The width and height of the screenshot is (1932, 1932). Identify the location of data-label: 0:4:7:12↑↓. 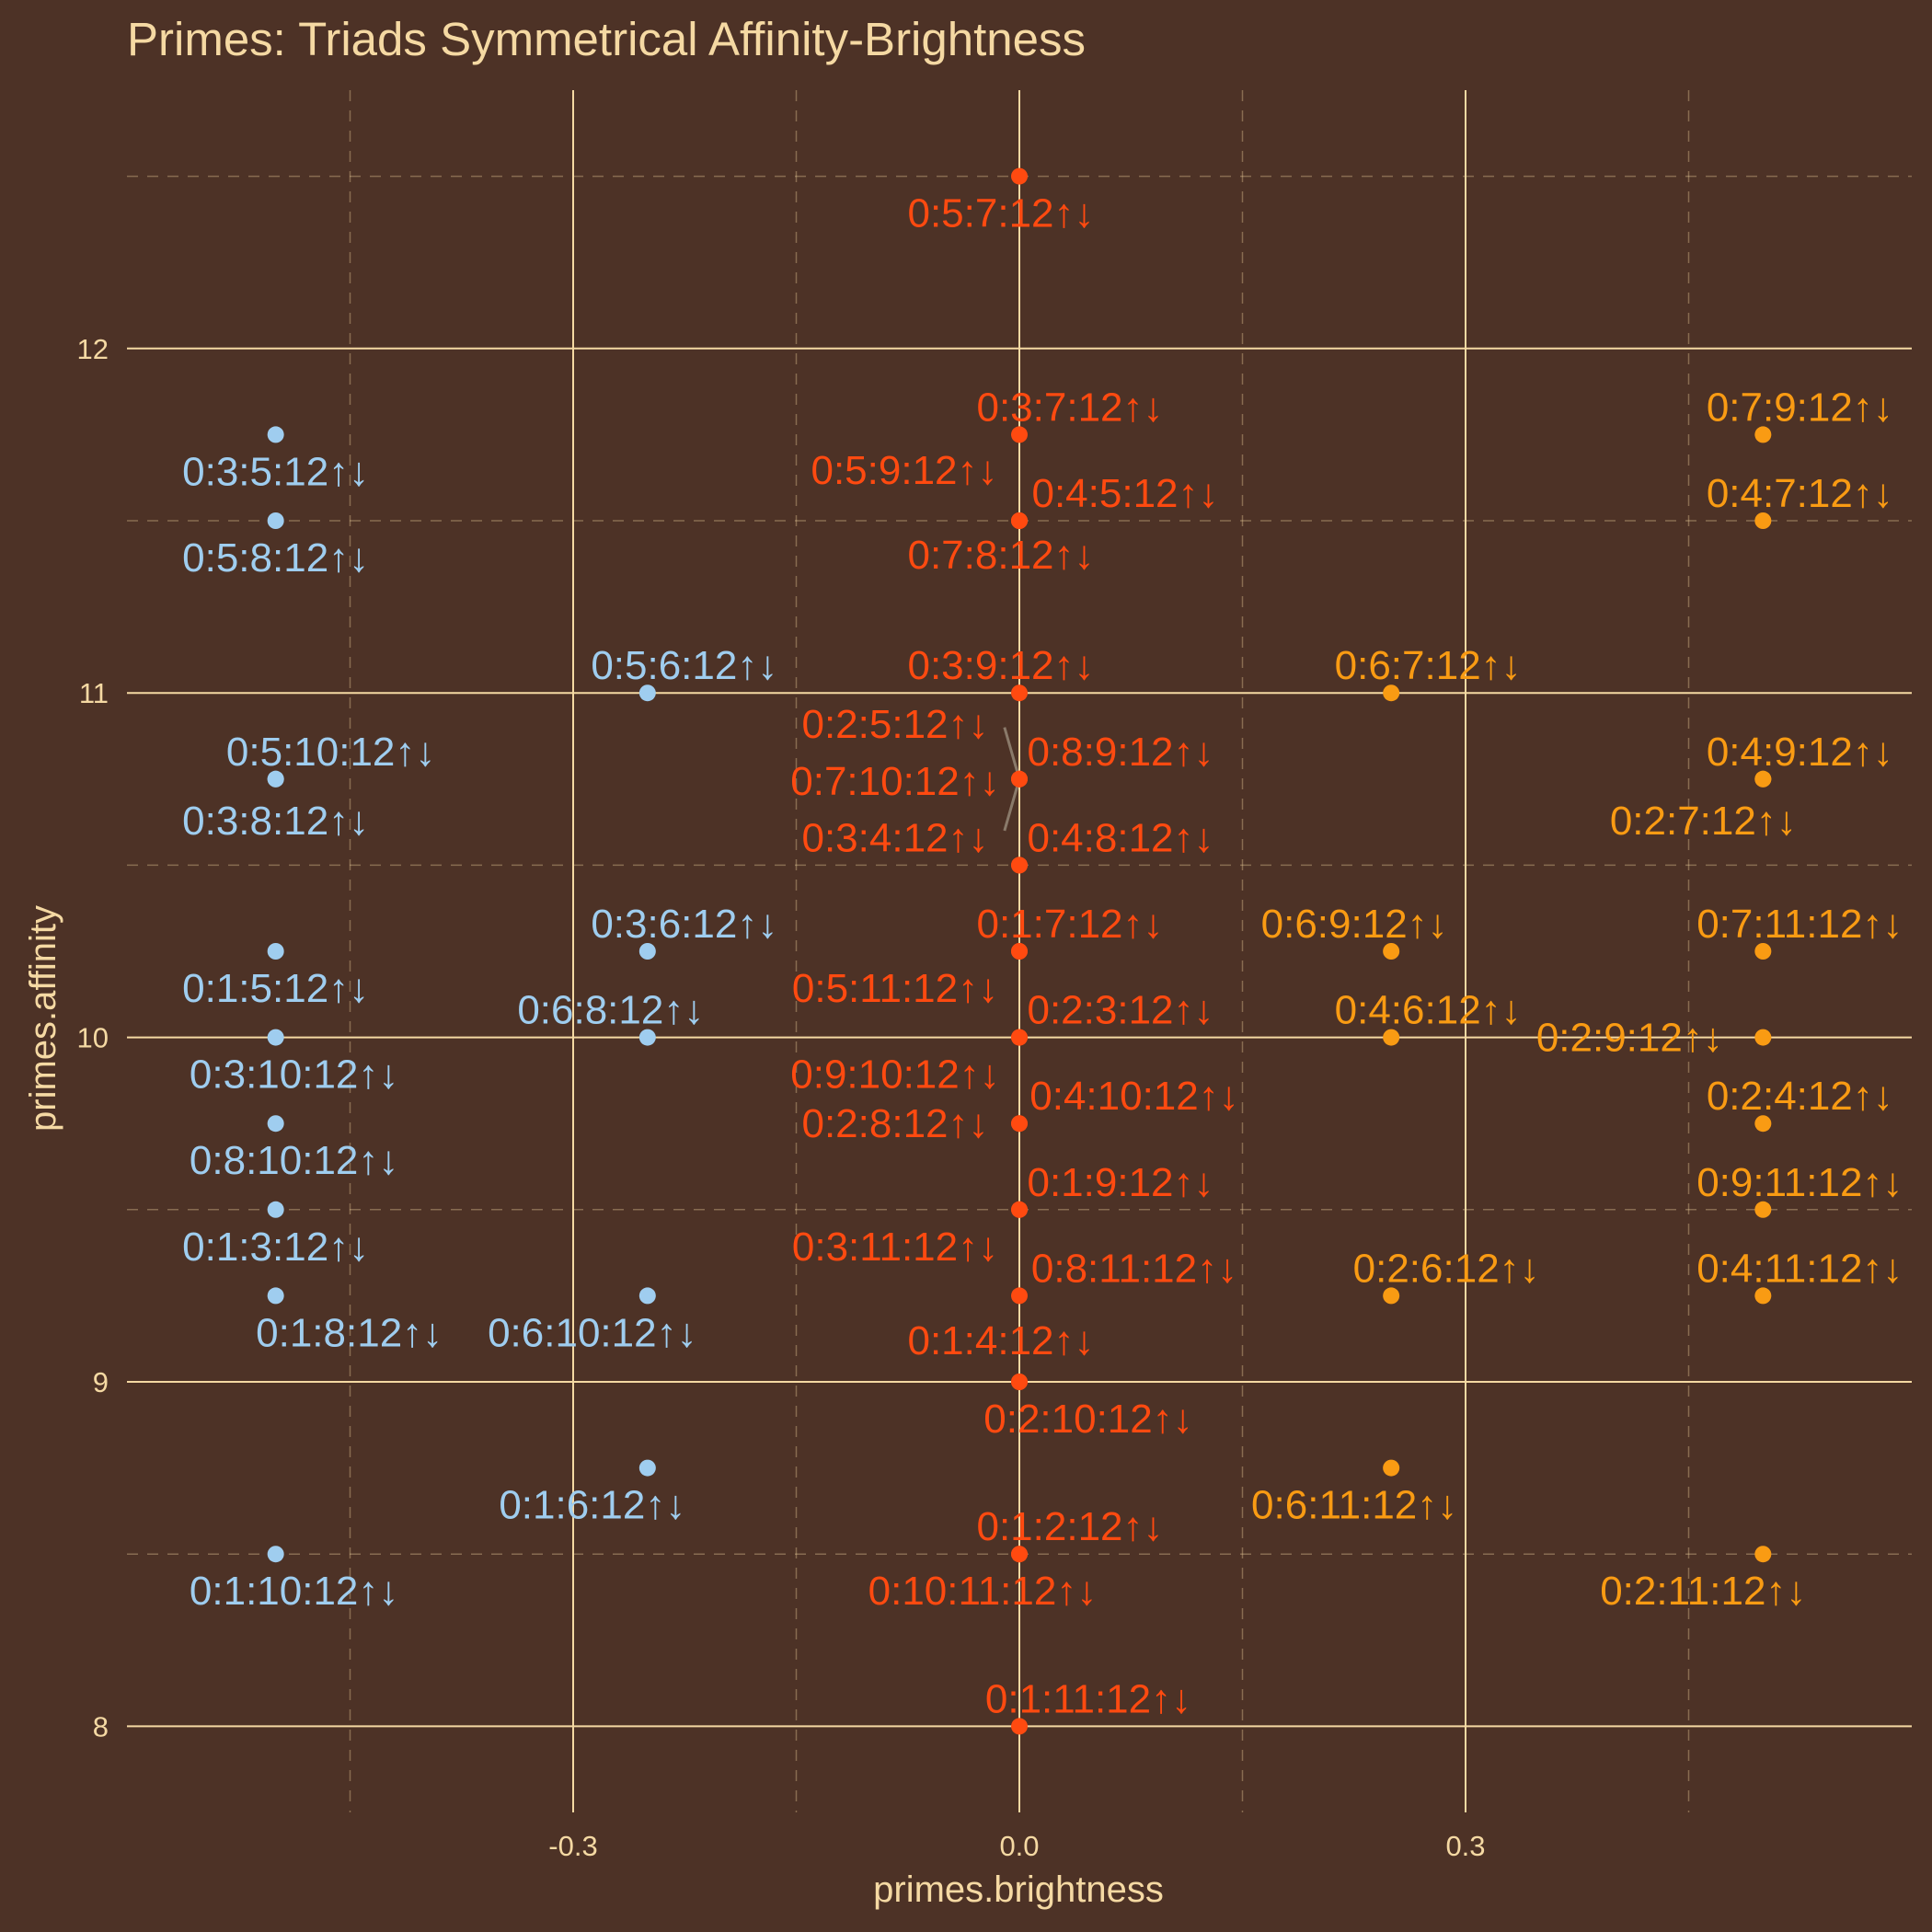
(1800, 493).